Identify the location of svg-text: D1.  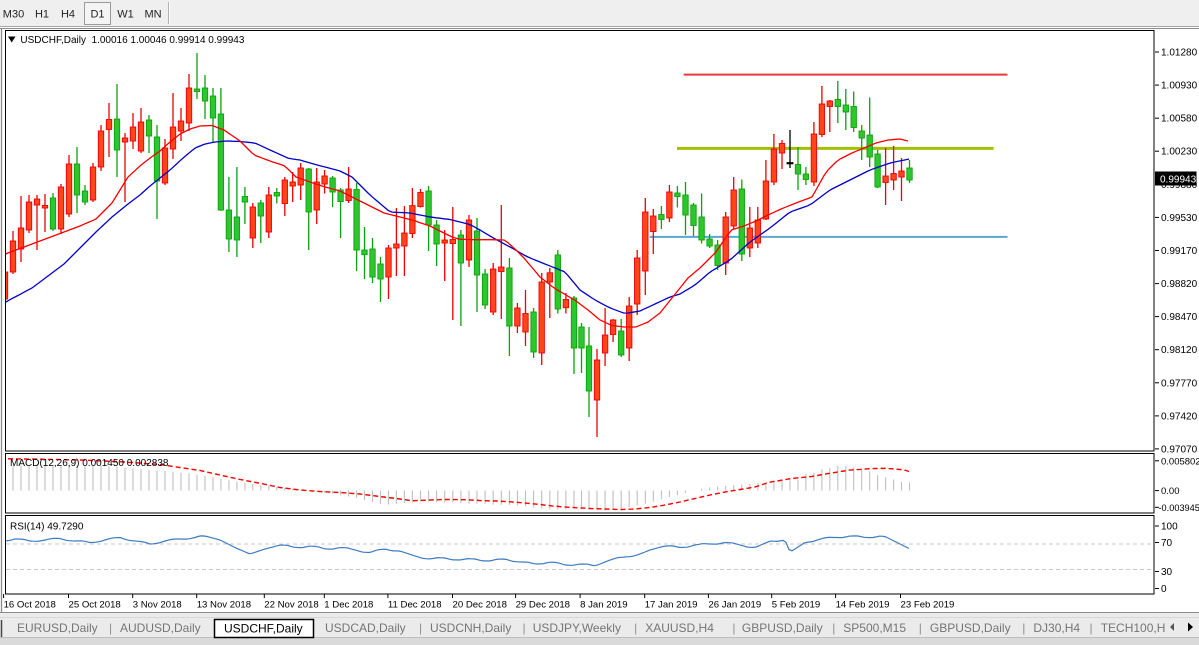
(97, 15).